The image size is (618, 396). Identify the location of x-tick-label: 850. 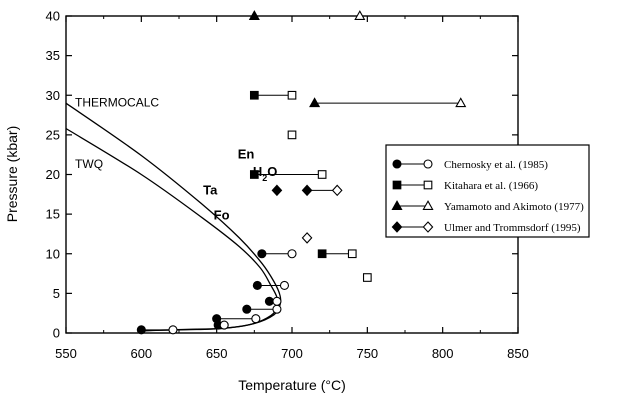
(518, 353).